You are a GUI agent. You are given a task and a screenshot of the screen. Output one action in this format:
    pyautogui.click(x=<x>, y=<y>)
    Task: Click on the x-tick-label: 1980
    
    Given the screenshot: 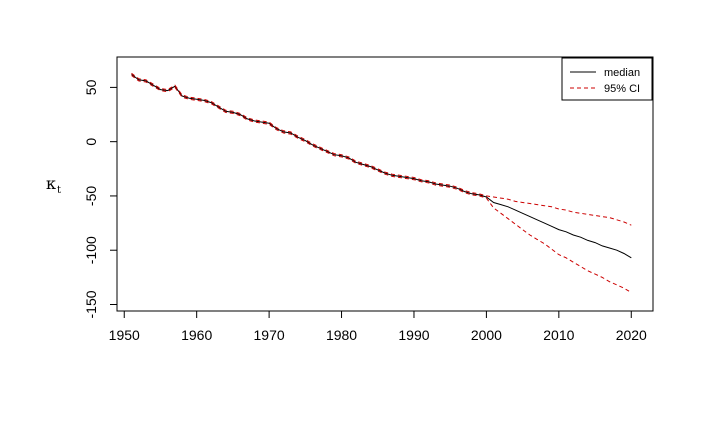 What is the action you would take?
    pyautogui.click(x=341, y=335)
    